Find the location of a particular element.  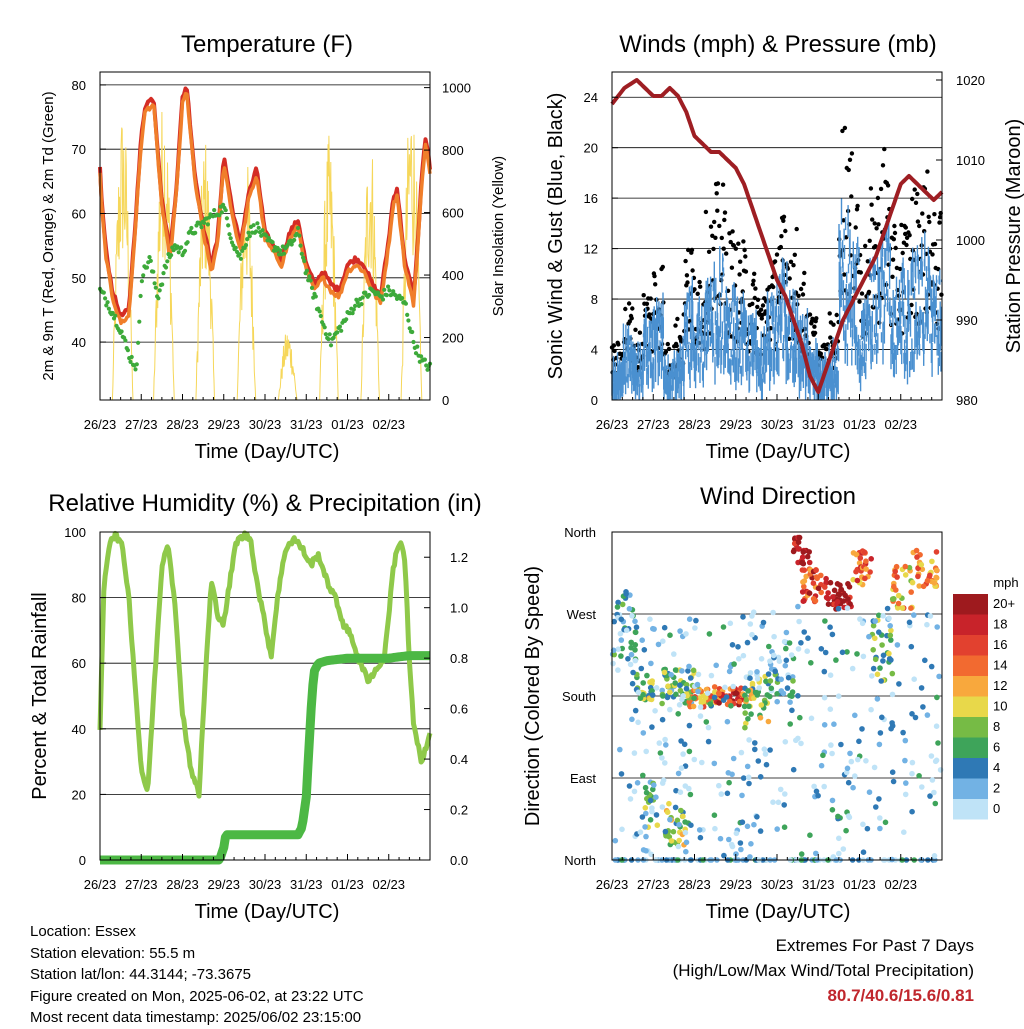

pressure-ylabel: Station Pressure (Maroon) is located at coordinates (1013, 236).